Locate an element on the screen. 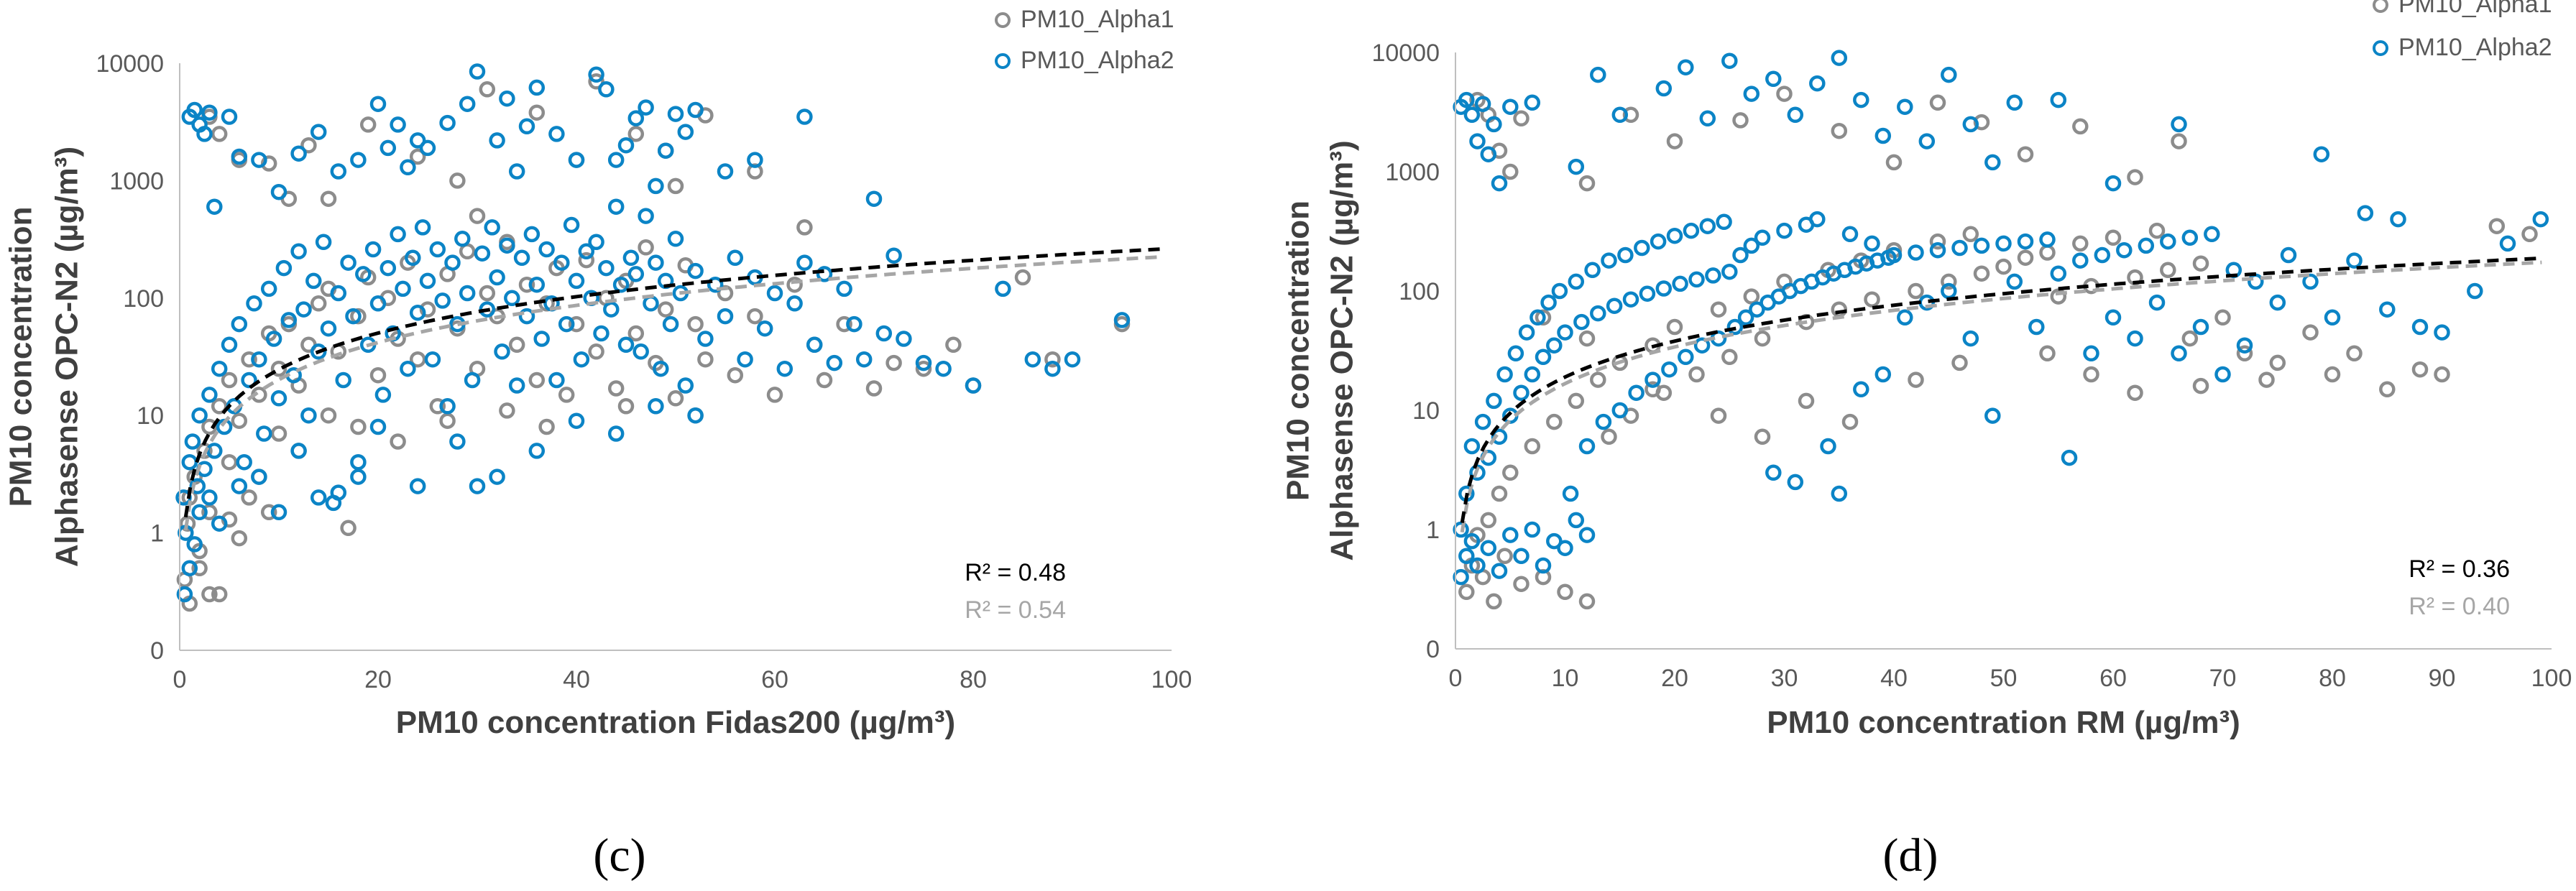 Image resolution: width=2576 pixels, height=891 pixels. y-tick-labels: 0 1 10 100 1000 10000 is located at coordinates (130, 357).